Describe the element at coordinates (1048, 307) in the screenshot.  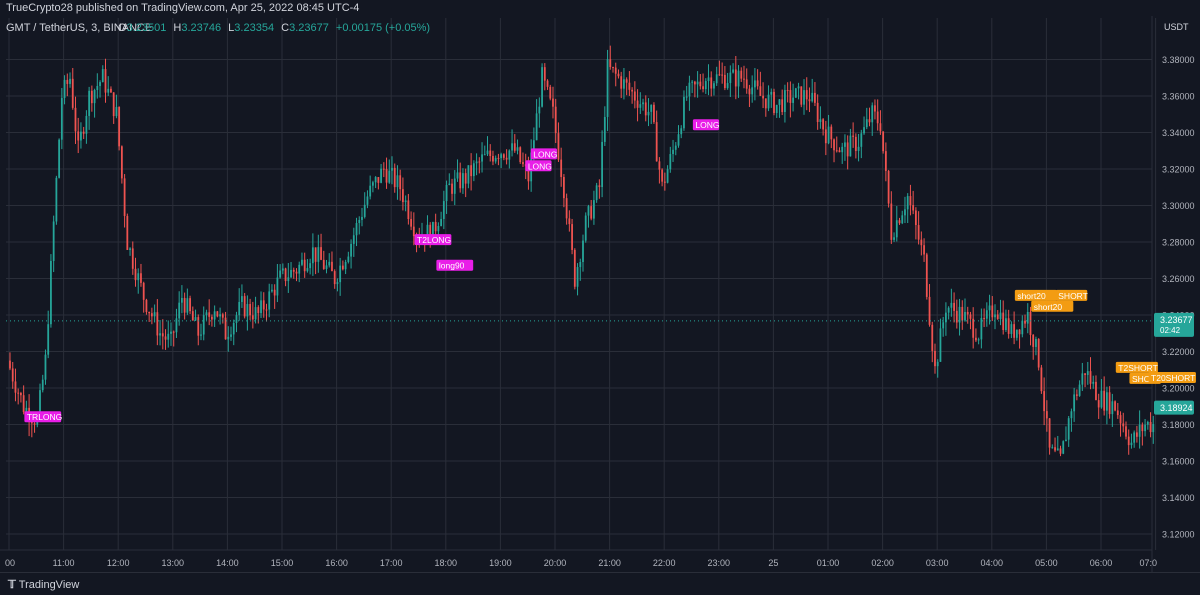
I see `signal-label: short20` at that location.